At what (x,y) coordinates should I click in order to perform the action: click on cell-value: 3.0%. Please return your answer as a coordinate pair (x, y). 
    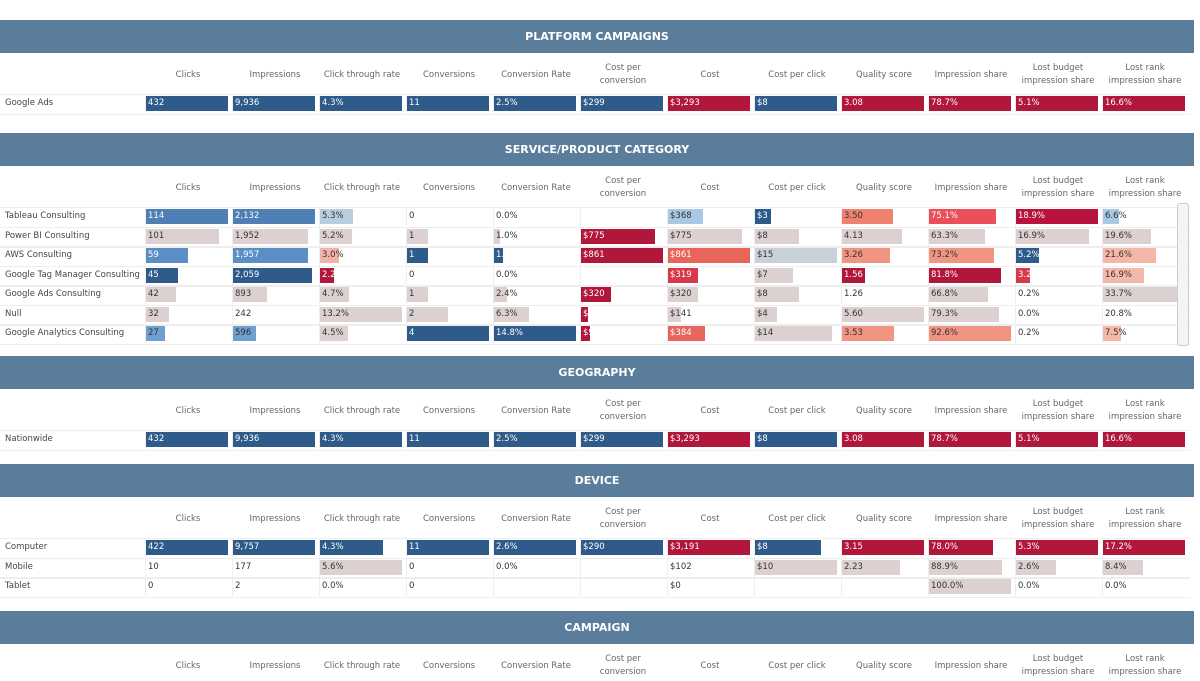
    Looking at the image, I should click on (333, 255).